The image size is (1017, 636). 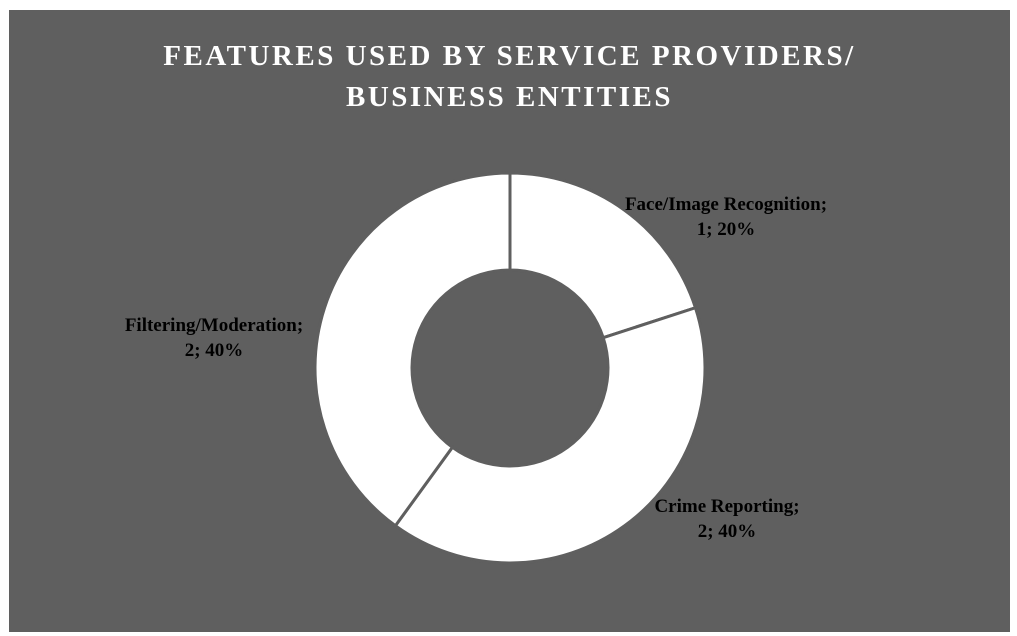 I want to click on data-label-face-image-recognition-name: Face/Image Recognition;, so click(x=726, y=204).